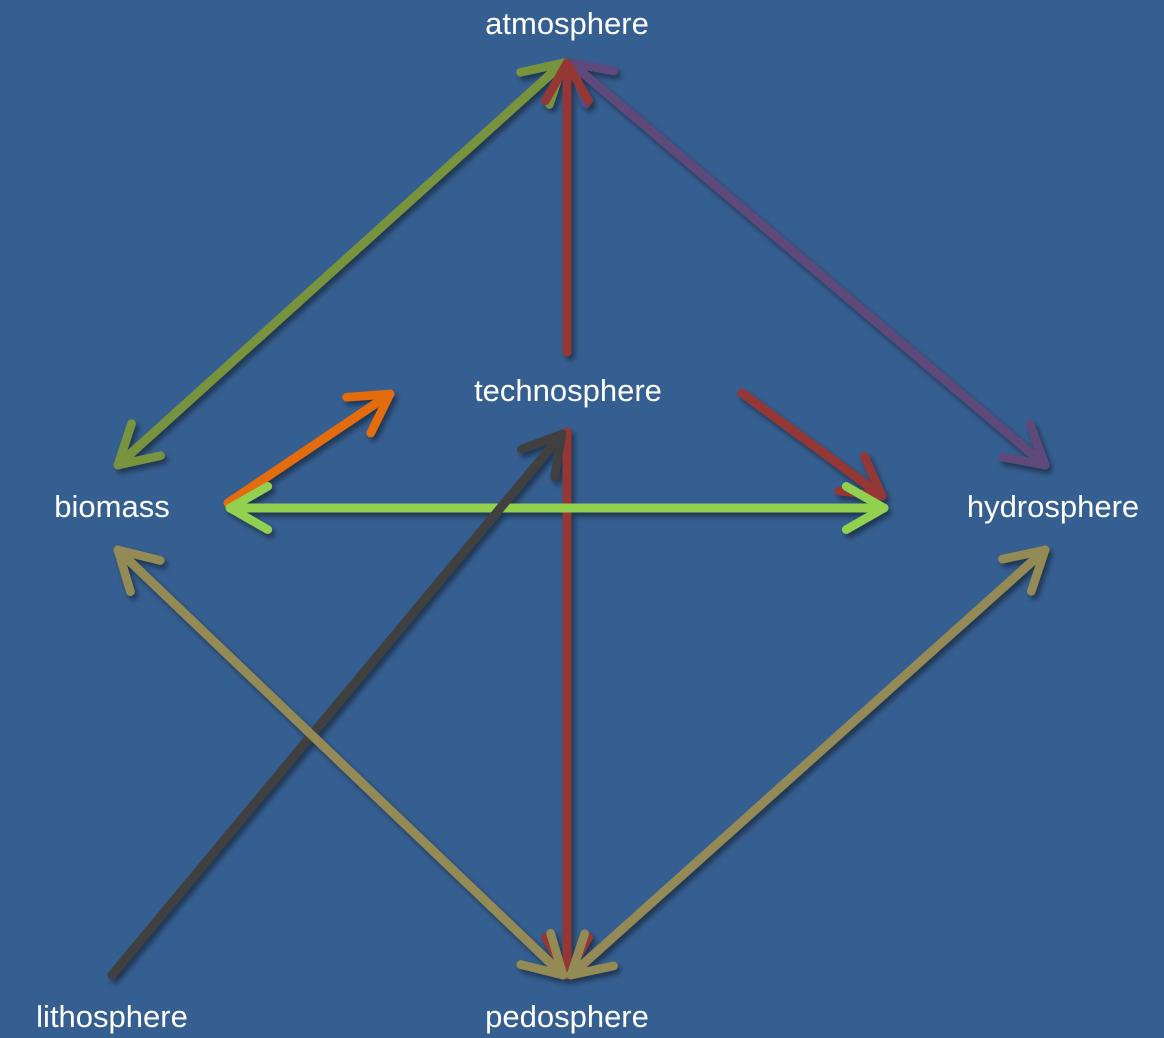 This screenshot has height=1038, width=1164. Describe the element at coordinates (568, 390) in the screenshot. I see `node-label: technosphere` at that location.